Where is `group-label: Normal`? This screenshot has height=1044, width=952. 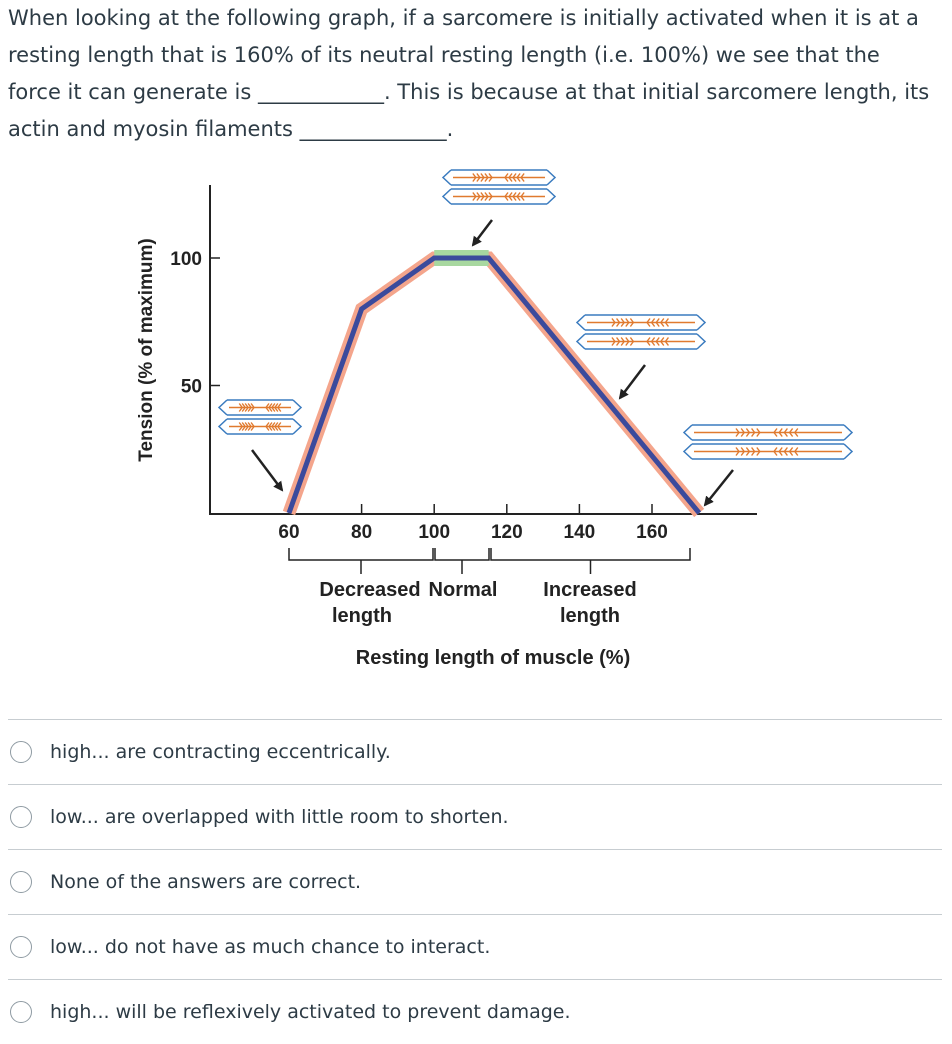 group-label: Normal is located at coordinates (463, 590).